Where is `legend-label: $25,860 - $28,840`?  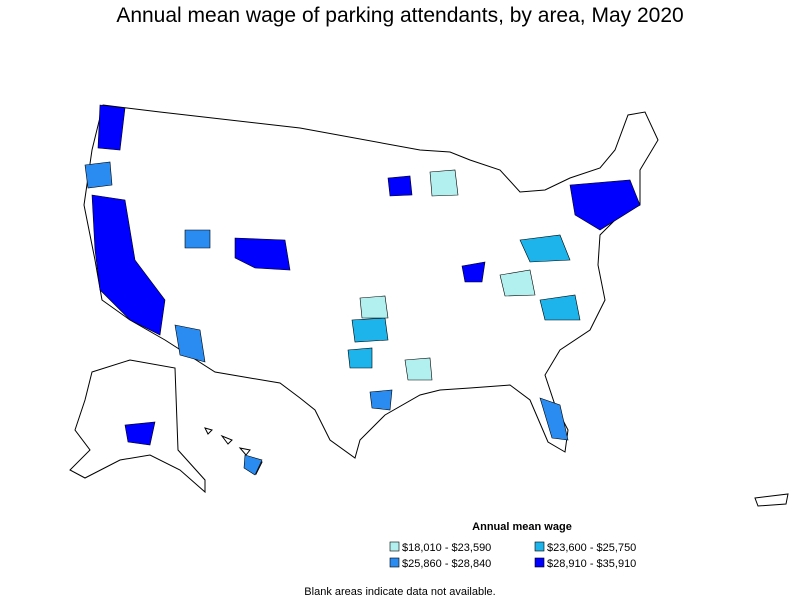 legend-label: $25,860 - $28,840 is located at coordinates (446, 564).